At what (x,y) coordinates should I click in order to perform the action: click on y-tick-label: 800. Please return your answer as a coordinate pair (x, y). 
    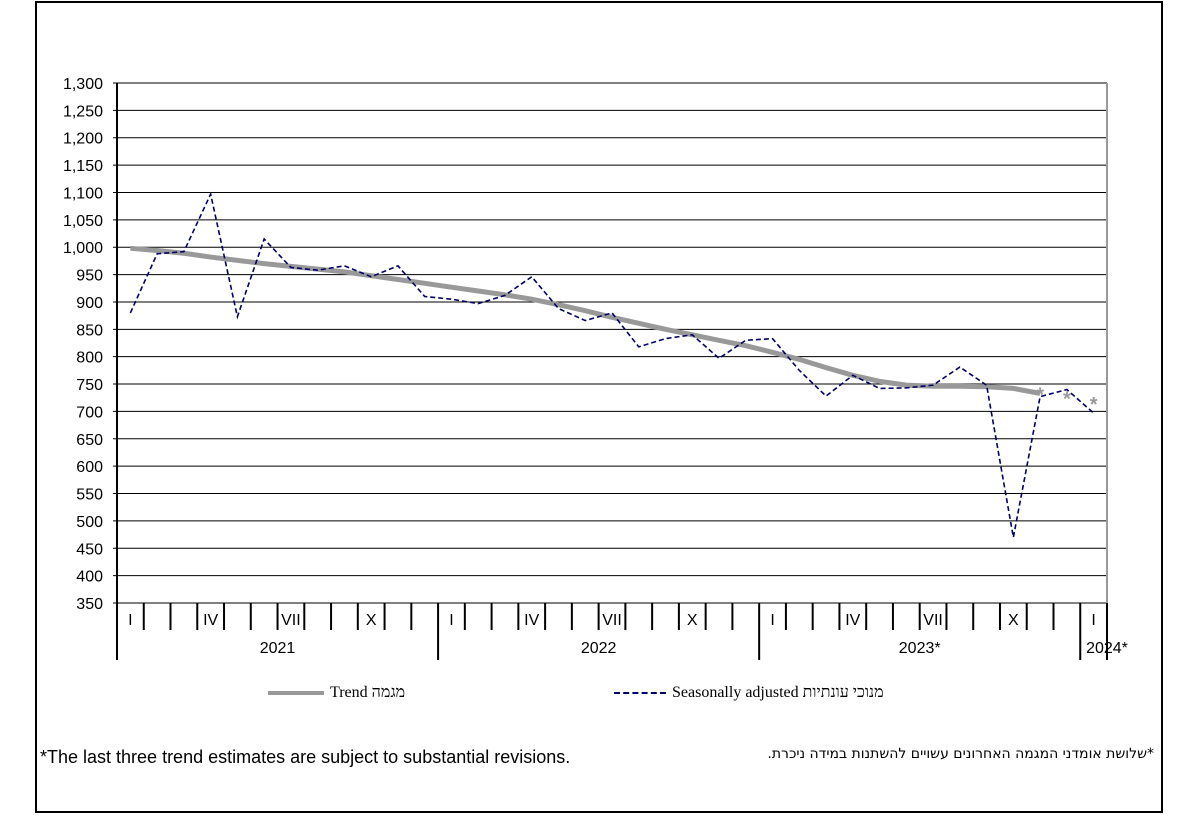
    Looking at the image, I should click on (89, 358).